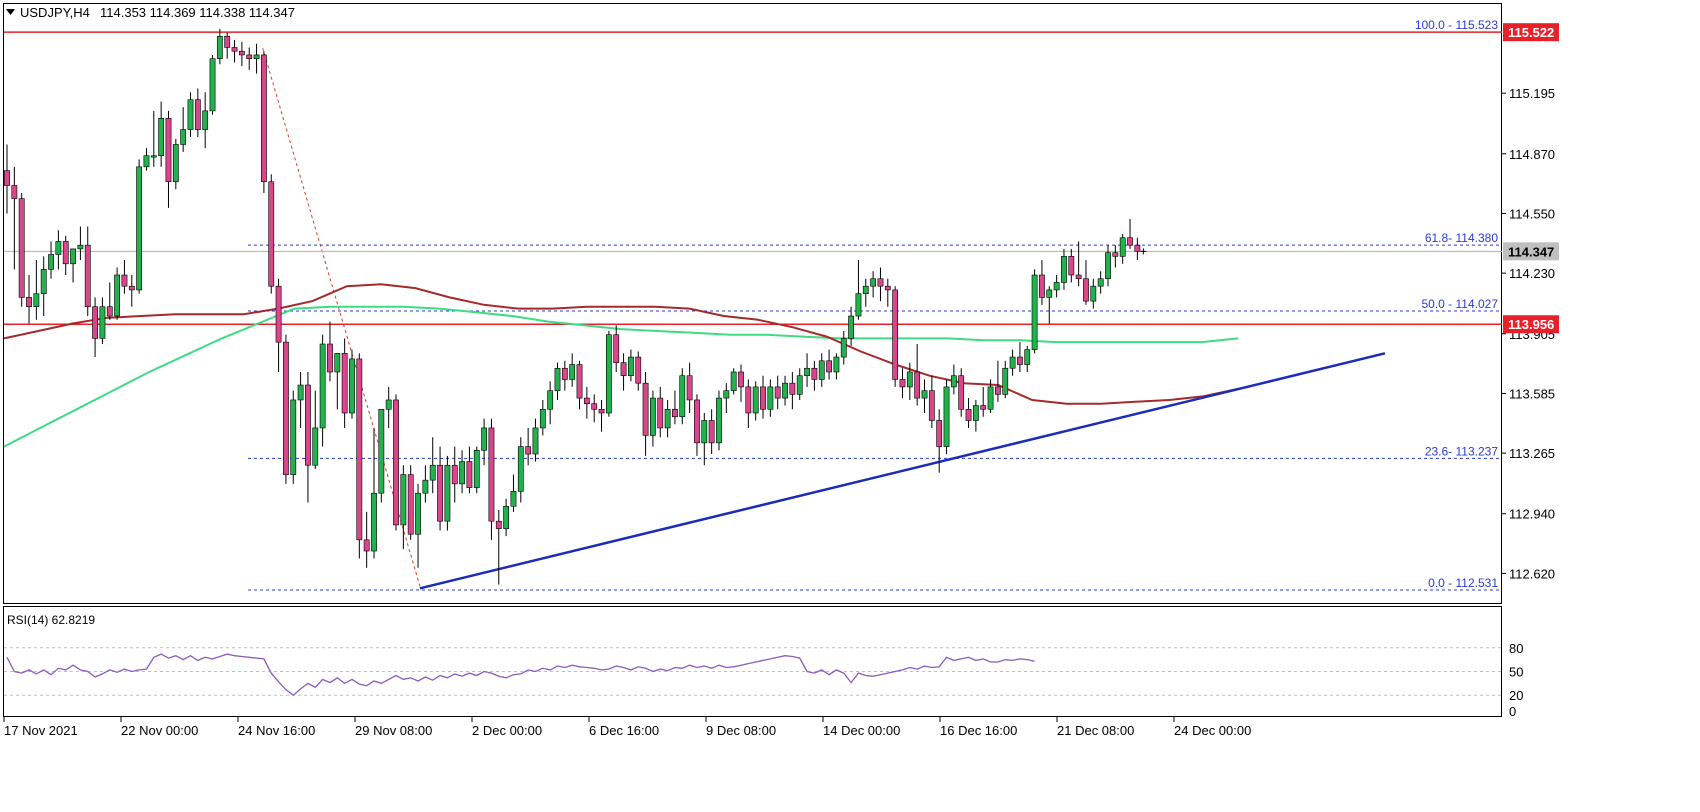 This screenshot has width=1700, height=812. What do you see at coordinates (1143, 251) in the screenshot?
I see `crosshair-marker-icon` at bounding box center [1143, 251].